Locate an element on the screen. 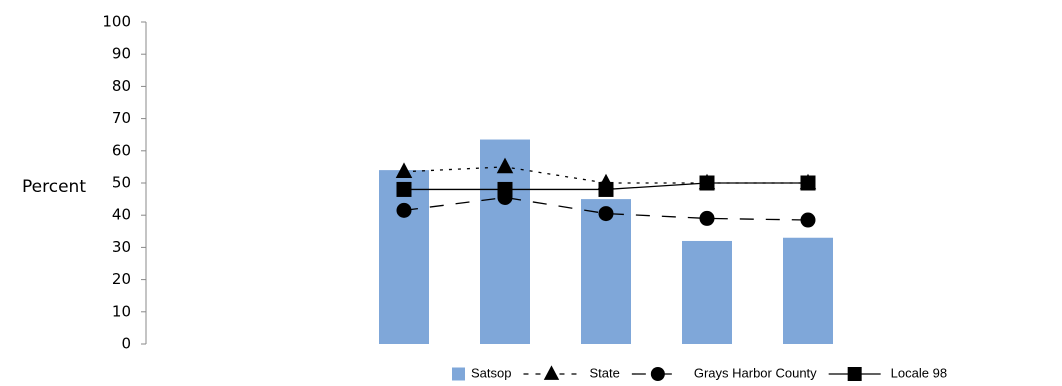 This screenshot has height=386, width=1062. y-tick-label: 100 is located at coordinates (116, 22).